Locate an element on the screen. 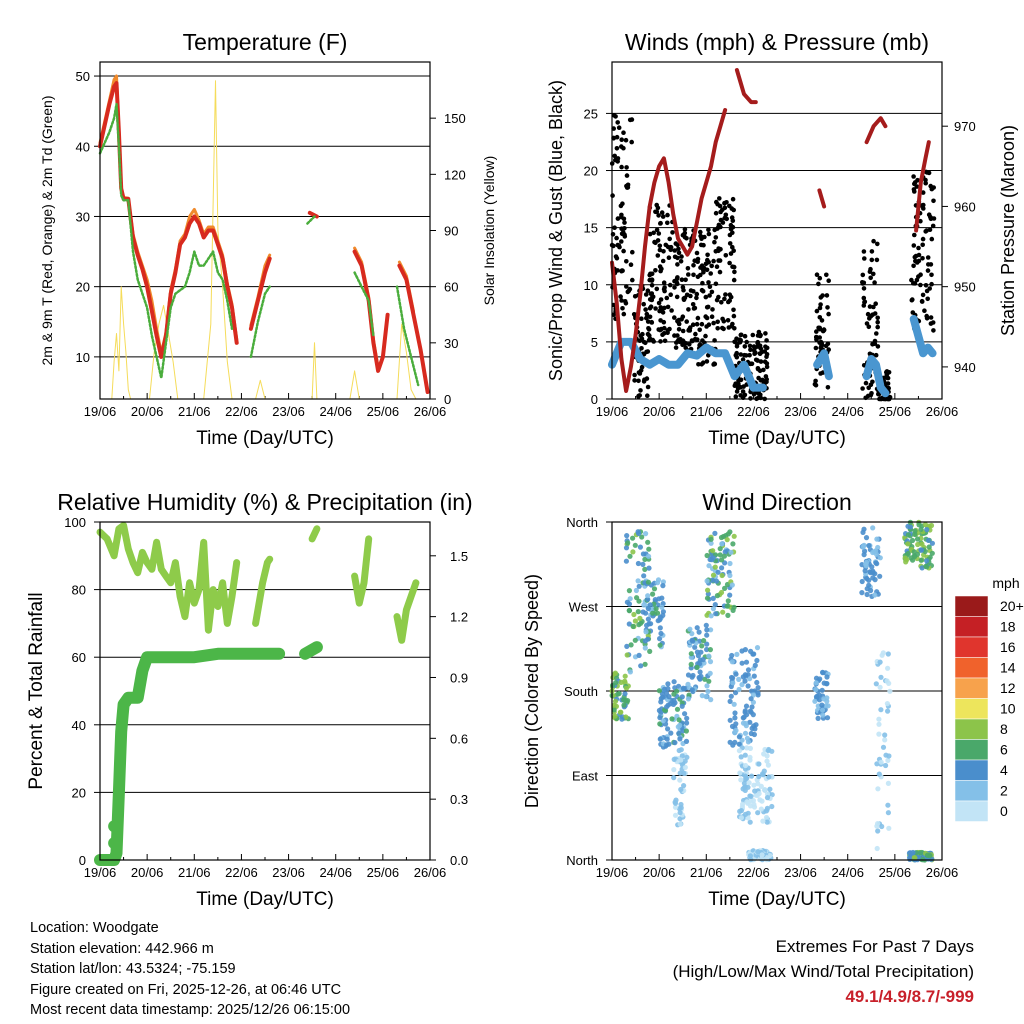  y2-tick-label: 0.0 is located at coordinates (459, 860).